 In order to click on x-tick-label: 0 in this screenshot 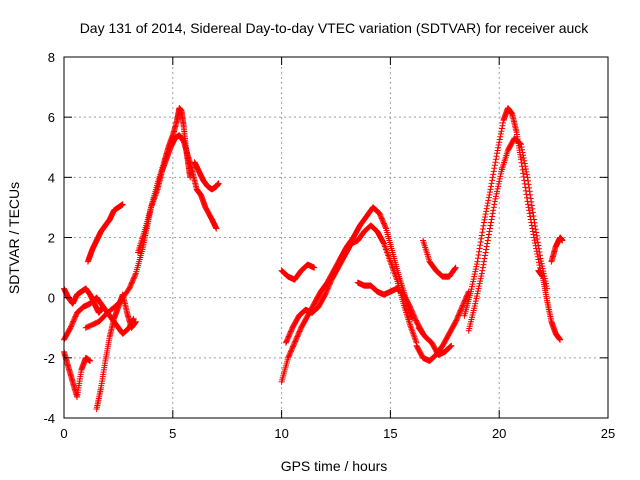, I will do `click(63, 433)`.